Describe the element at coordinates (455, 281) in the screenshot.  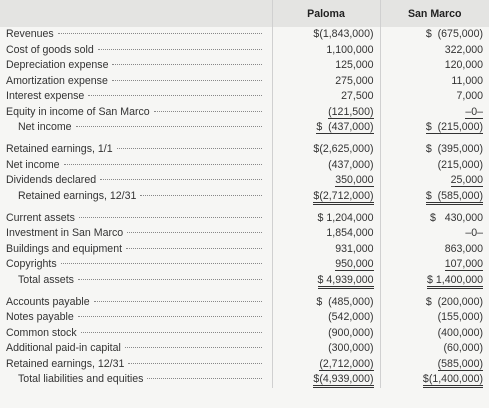
I see `amount: $ 1,400,000` at that location.